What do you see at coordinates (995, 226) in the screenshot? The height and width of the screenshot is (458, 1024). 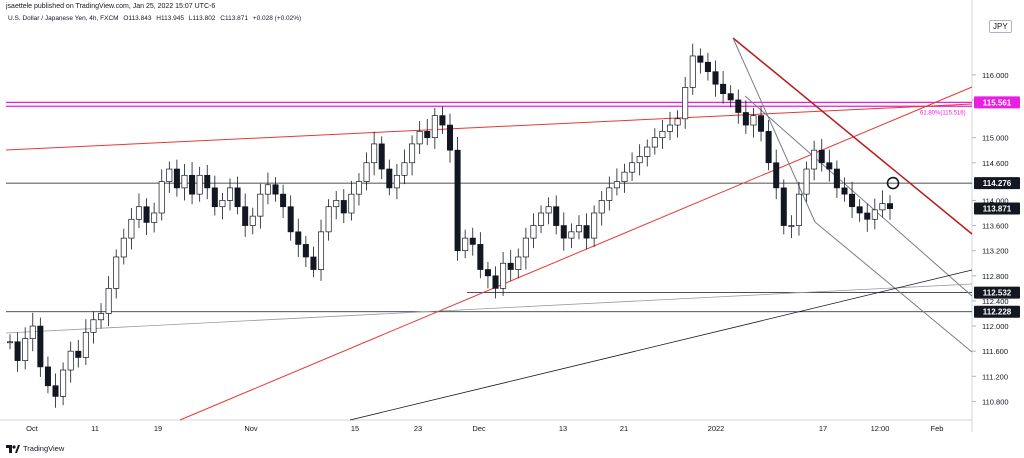 I see `y-tick-label: 113.600` at bounding box center [995, 226].